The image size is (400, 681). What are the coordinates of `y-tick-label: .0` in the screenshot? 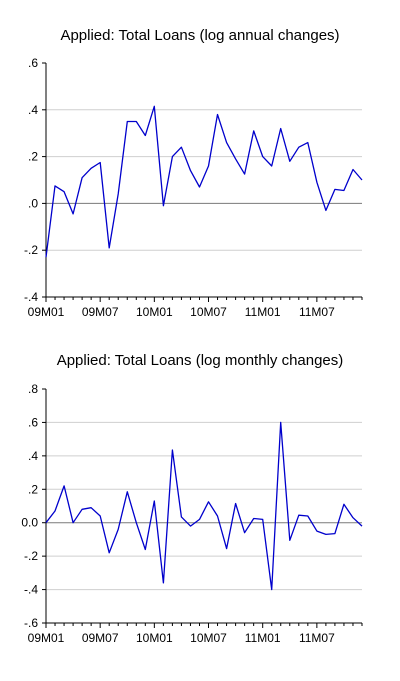 It's located at (33, 203).